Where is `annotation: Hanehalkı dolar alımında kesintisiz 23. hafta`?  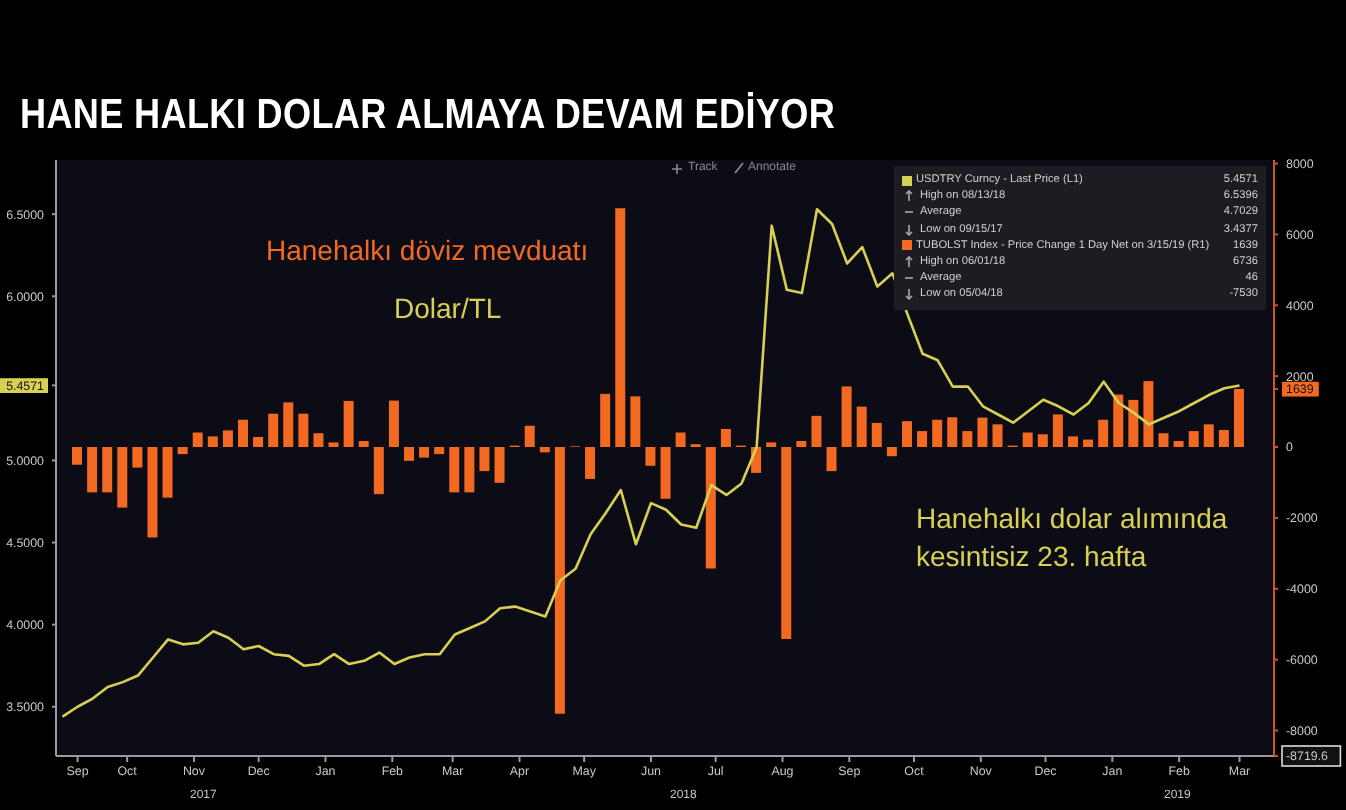
annotation: Hanehalkı dolar alımında kesintisiz 23. hafta is located at coordinates (1073, 538).